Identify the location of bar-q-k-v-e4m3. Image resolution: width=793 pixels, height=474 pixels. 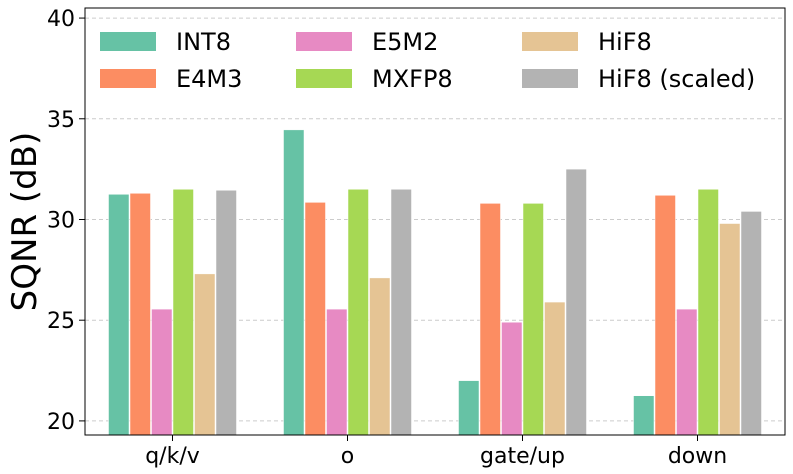
(140, 314).